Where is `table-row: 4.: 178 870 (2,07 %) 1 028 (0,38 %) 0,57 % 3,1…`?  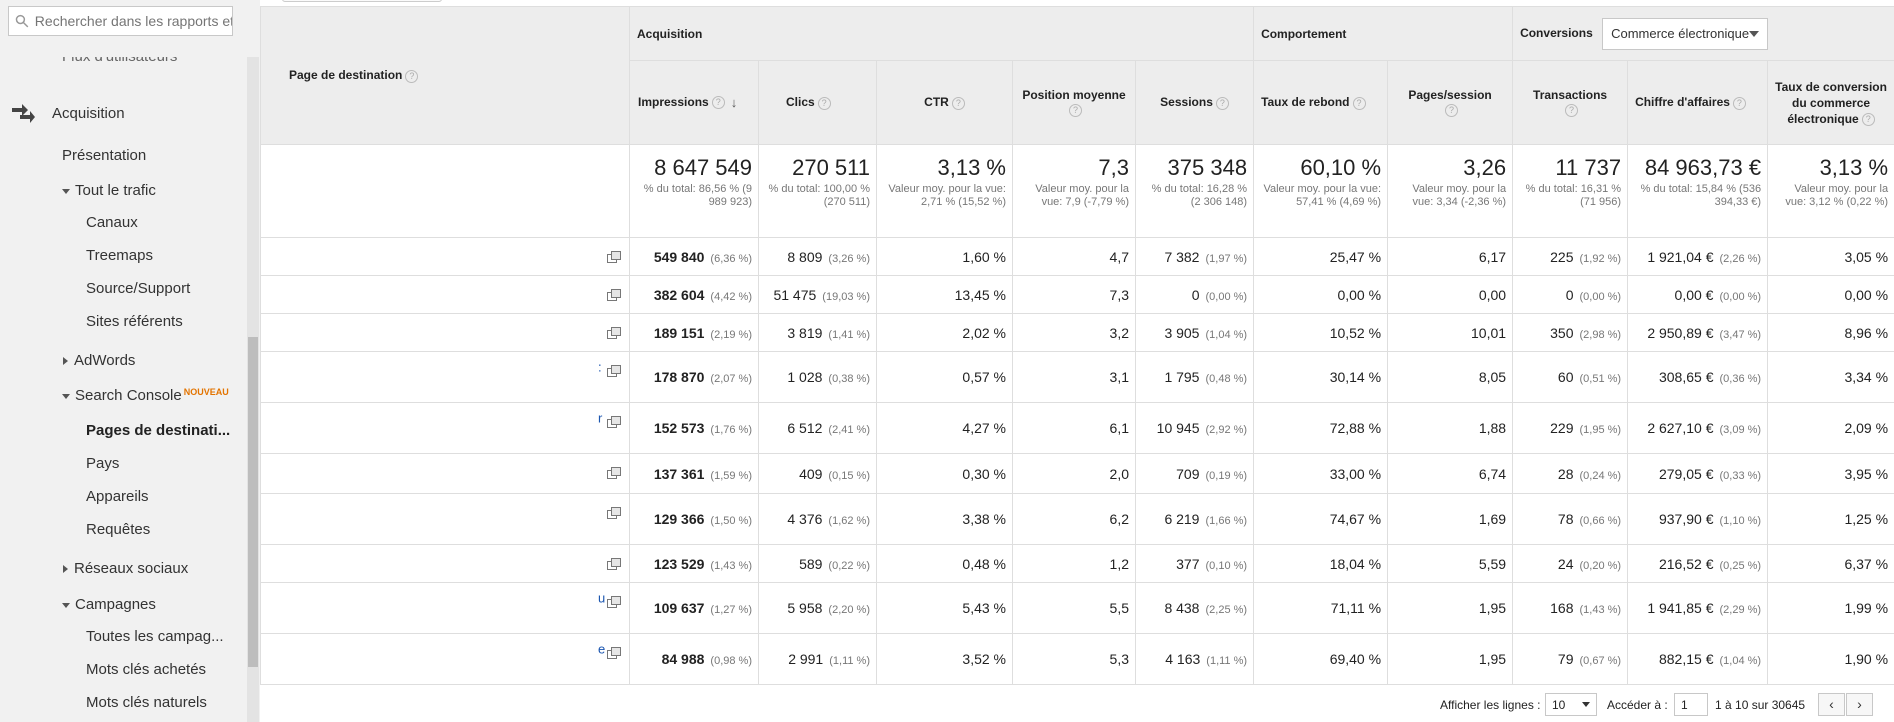 table-row: 4.: 178 870 (2,07 %) 1 028 (0,38 %) 0,57 % 3,1… is located at coordinates (1077, 377).